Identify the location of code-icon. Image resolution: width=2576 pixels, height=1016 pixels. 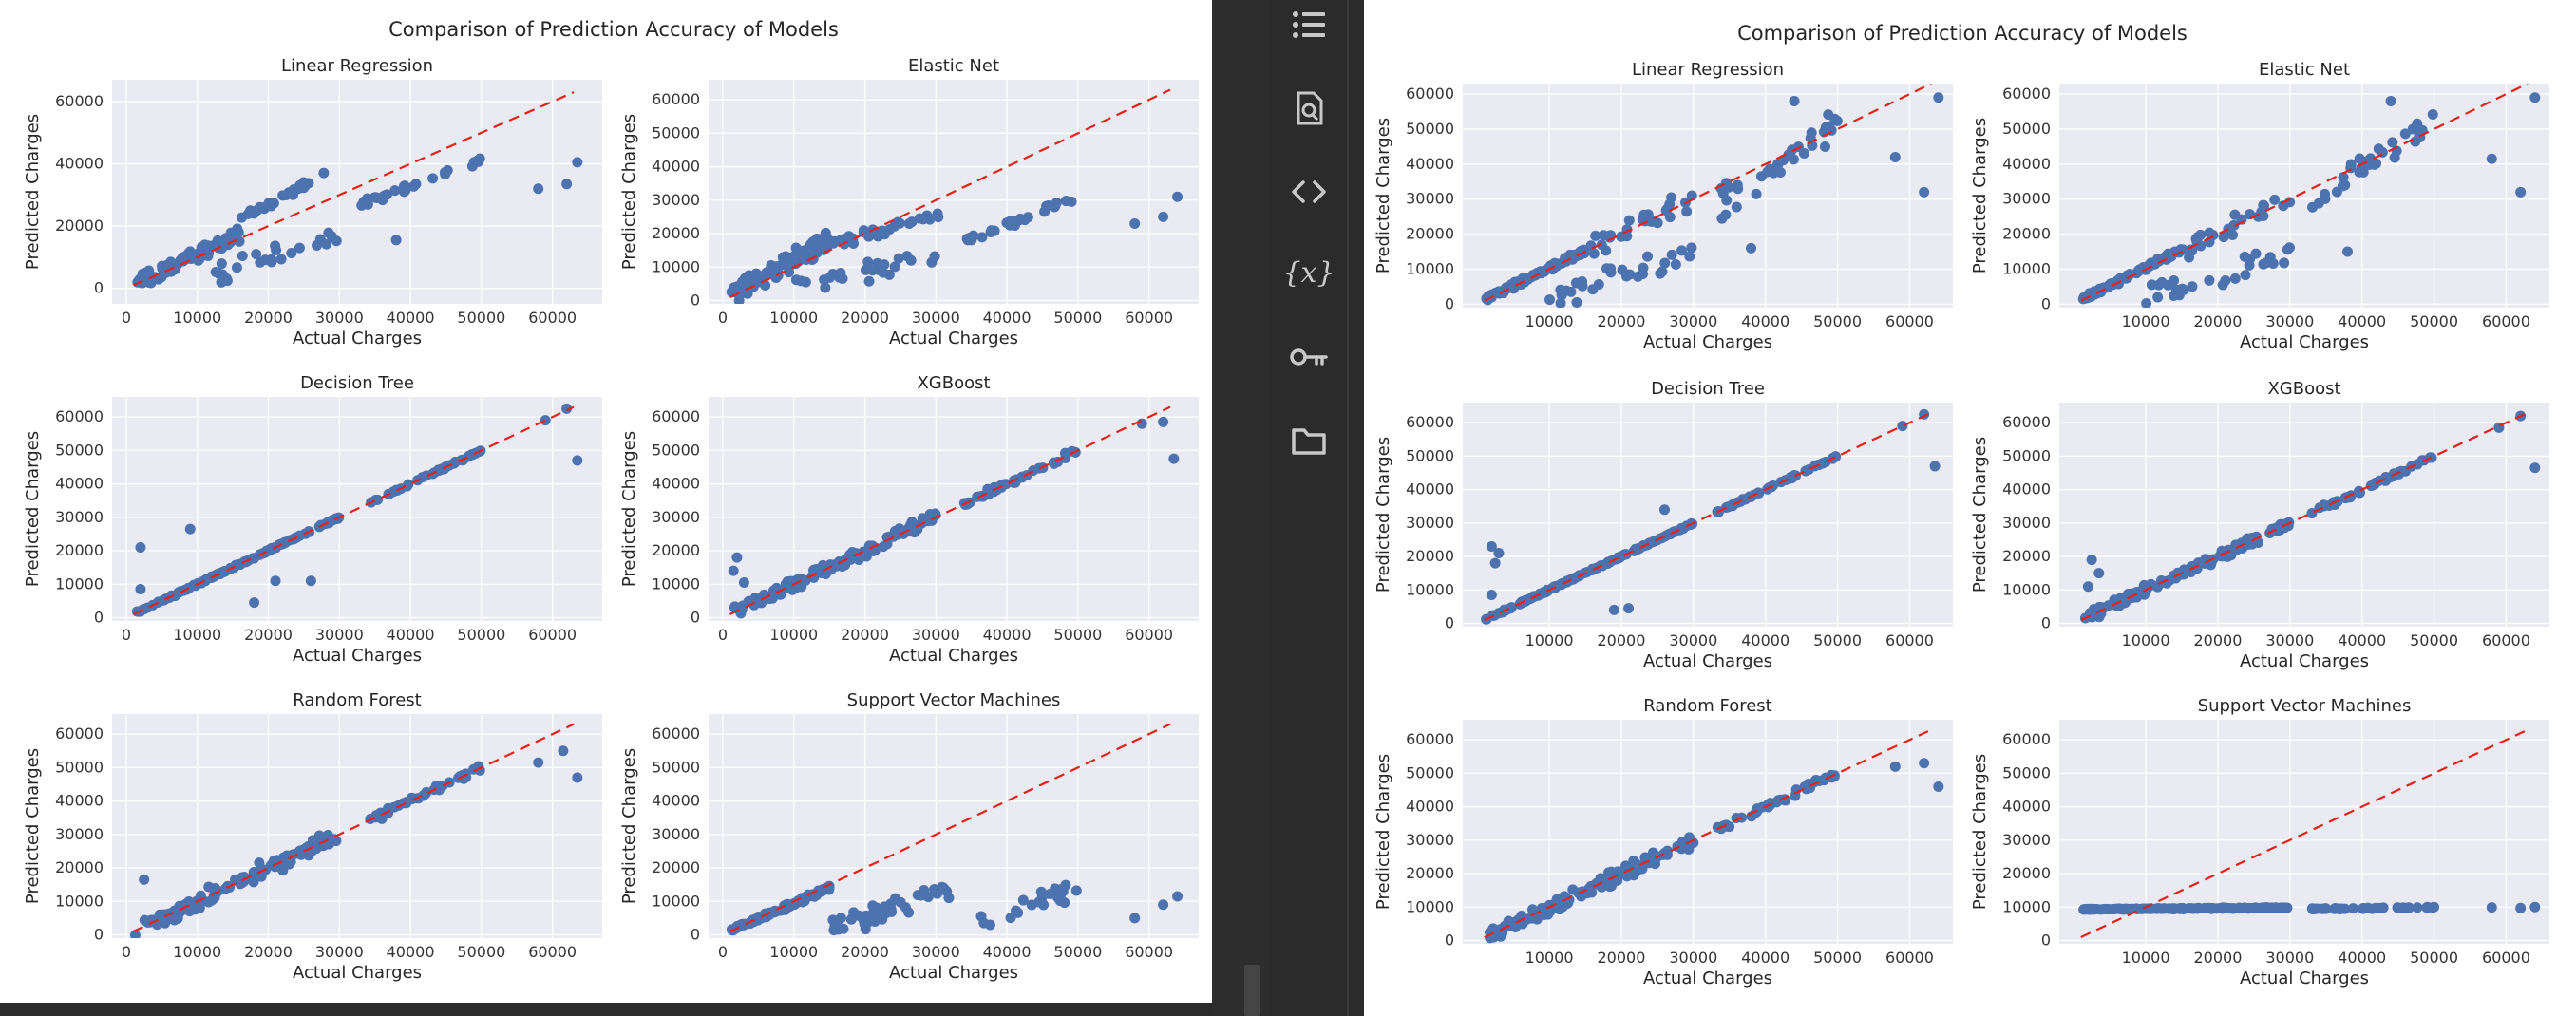
(1309, 192).